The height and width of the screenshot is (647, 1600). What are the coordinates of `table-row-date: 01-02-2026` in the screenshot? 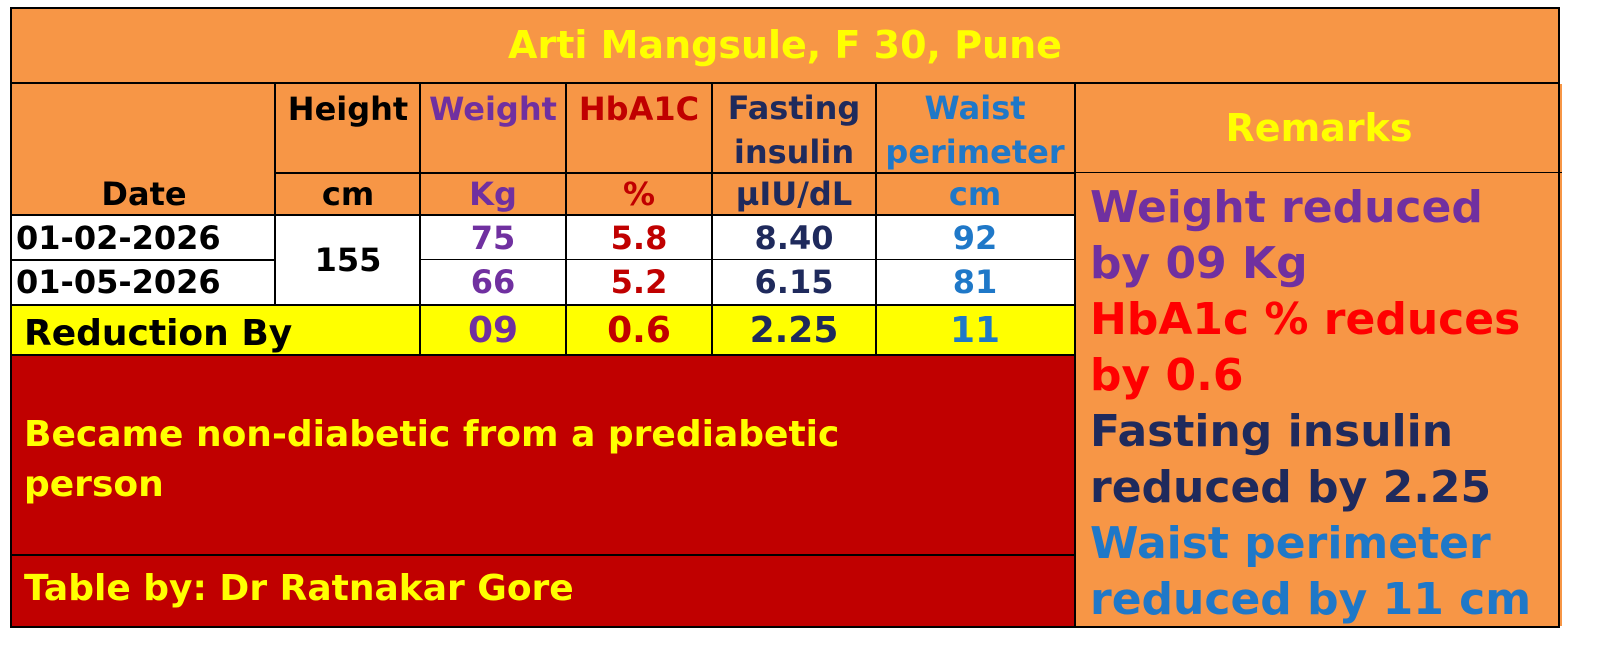 It's located at (118, 238).